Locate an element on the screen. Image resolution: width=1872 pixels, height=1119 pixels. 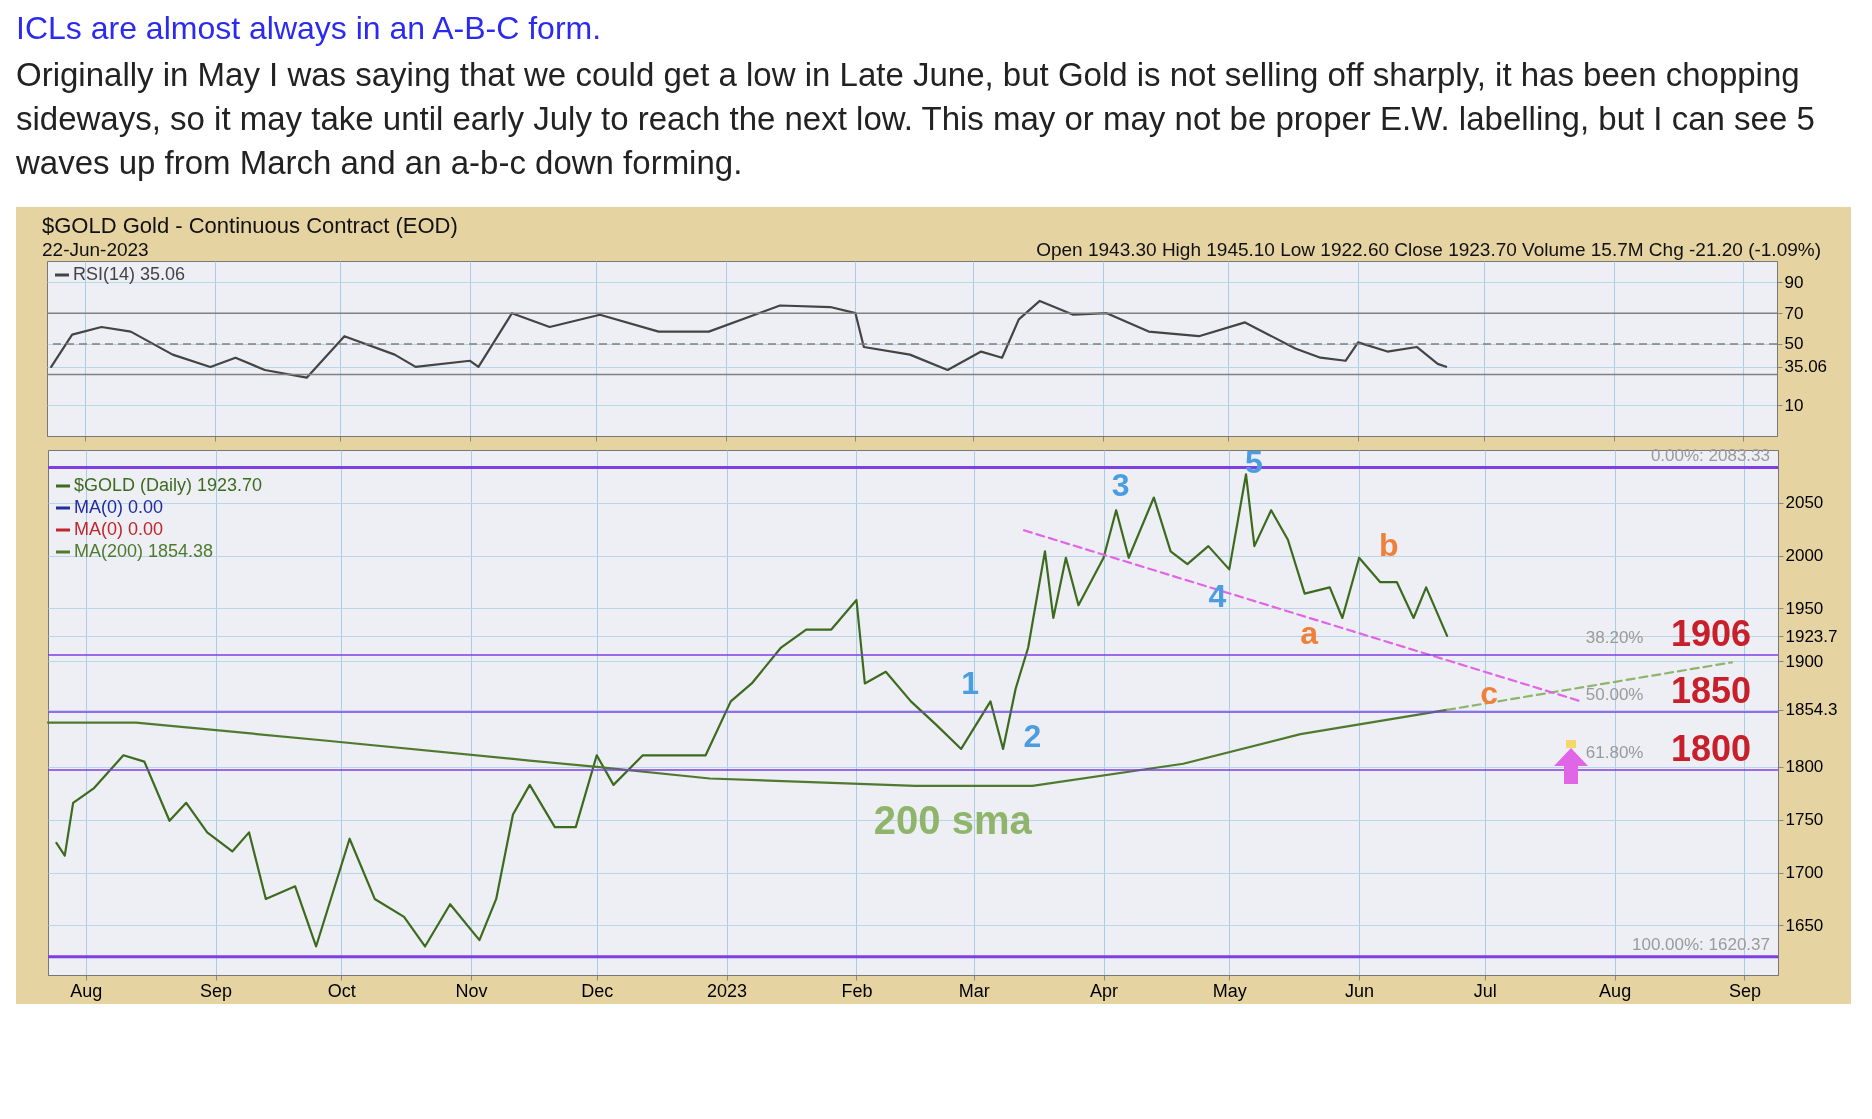
x-tick-label: Mar is located at coordinates (974, 990).